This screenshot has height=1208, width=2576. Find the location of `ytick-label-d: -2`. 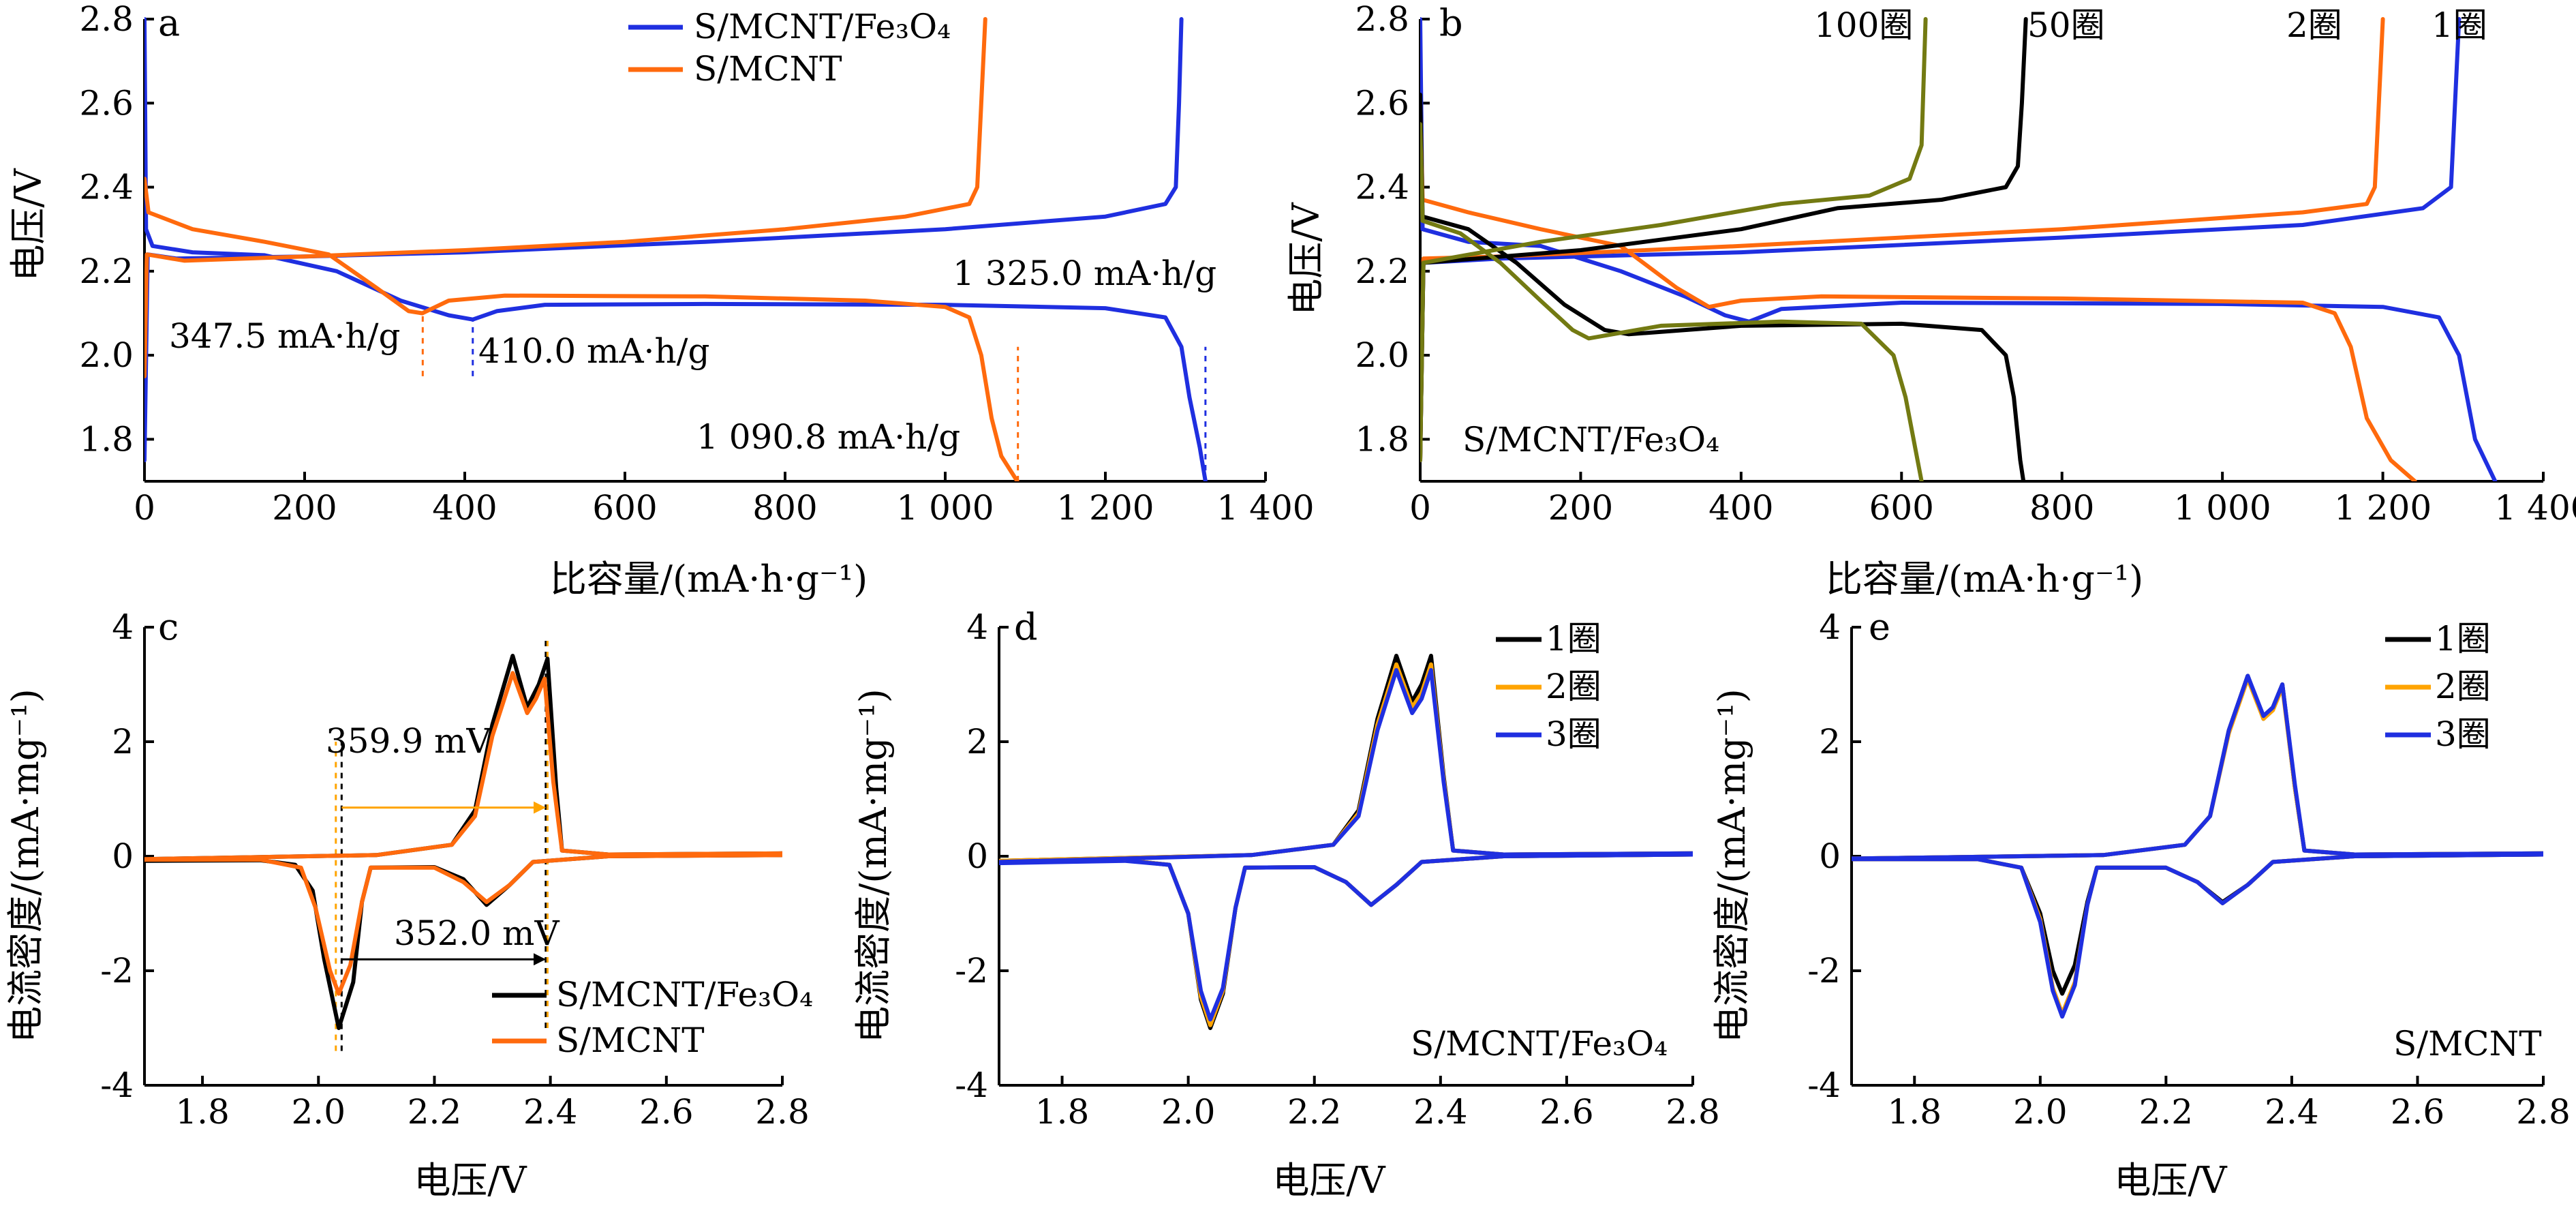

ytick-label-d: -2 is located at coordinates (972, 971).